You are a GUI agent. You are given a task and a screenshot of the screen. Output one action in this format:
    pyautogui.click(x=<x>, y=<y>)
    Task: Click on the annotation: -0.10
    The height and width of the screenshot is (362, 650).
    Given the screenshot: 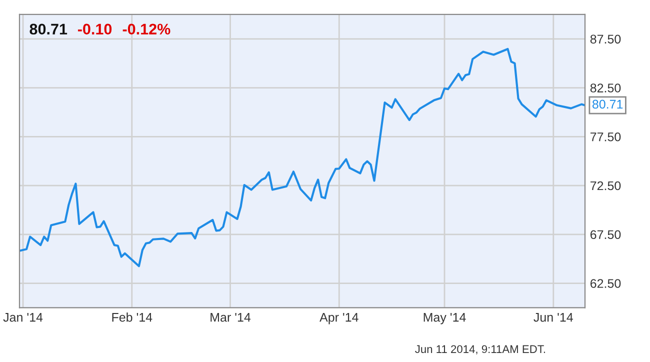 What is the action you would take?
    pyautogui.click(x=95, y=29)
    